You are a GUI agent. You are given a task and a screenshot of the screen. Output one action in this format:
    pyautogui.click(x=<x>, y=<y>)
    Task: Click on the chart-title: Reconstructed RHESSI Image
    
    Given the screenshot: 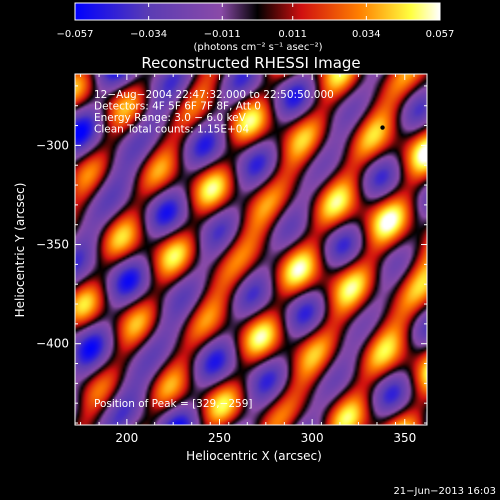 What is the action you would take?
    pyautogui.click(x=250, y=63)
    